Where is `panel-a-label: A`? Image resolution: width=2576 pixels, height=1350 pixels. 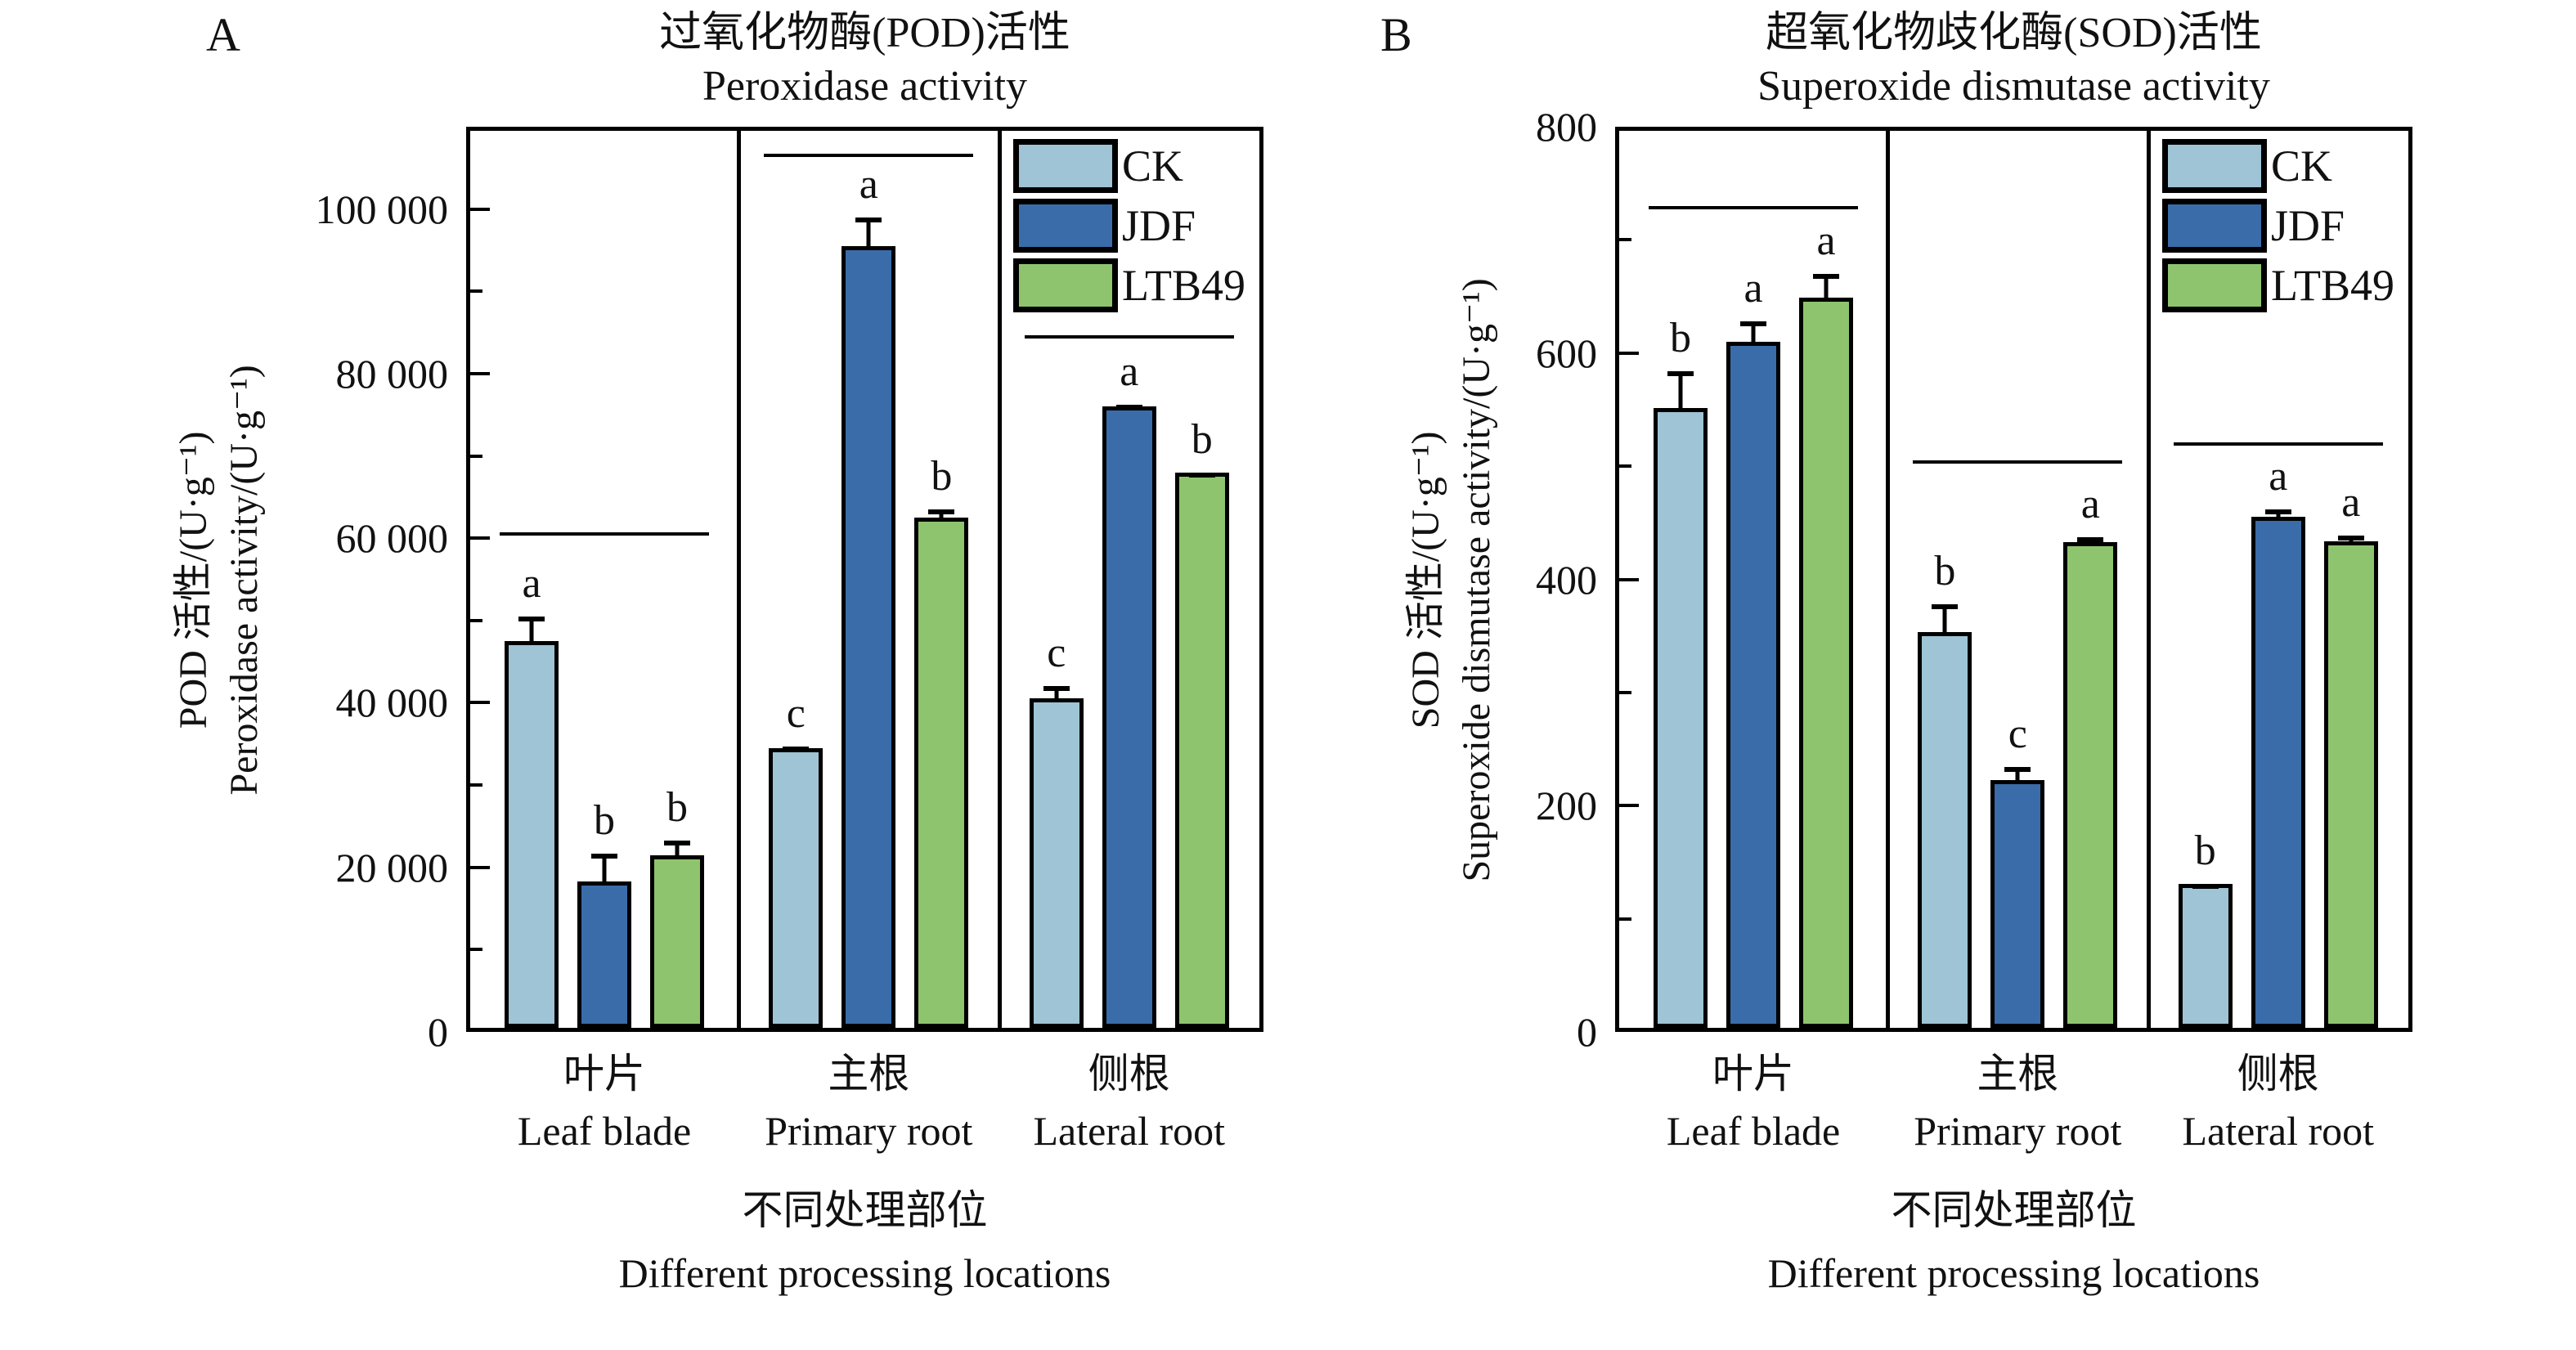
panel-a-label: A is located at coordinates (223, 34).